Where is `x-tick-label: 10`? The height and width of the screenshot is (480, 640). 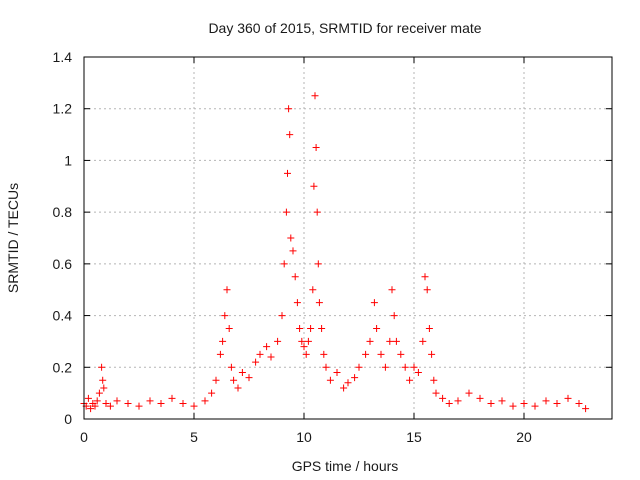 x-tick-label: 10 is located at coordinates (304, 437).